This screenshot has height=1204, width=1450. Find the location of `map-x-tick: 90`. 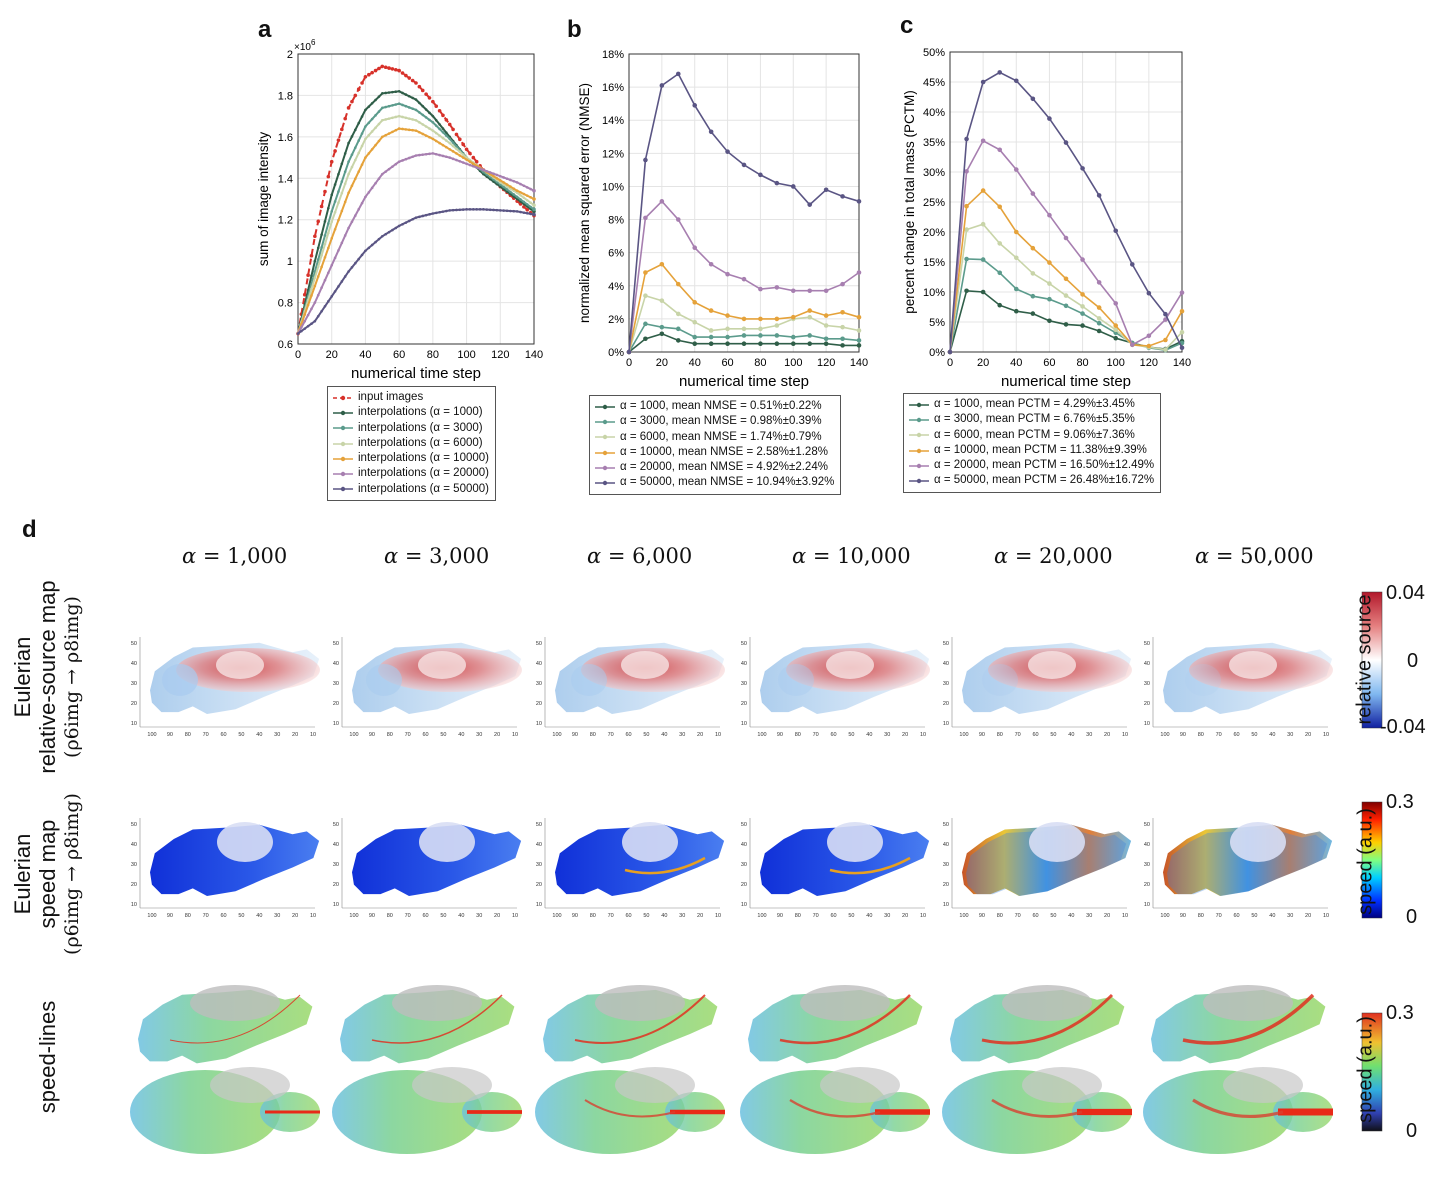

map-x-tick: 90 is located at coordinates (170, 735).